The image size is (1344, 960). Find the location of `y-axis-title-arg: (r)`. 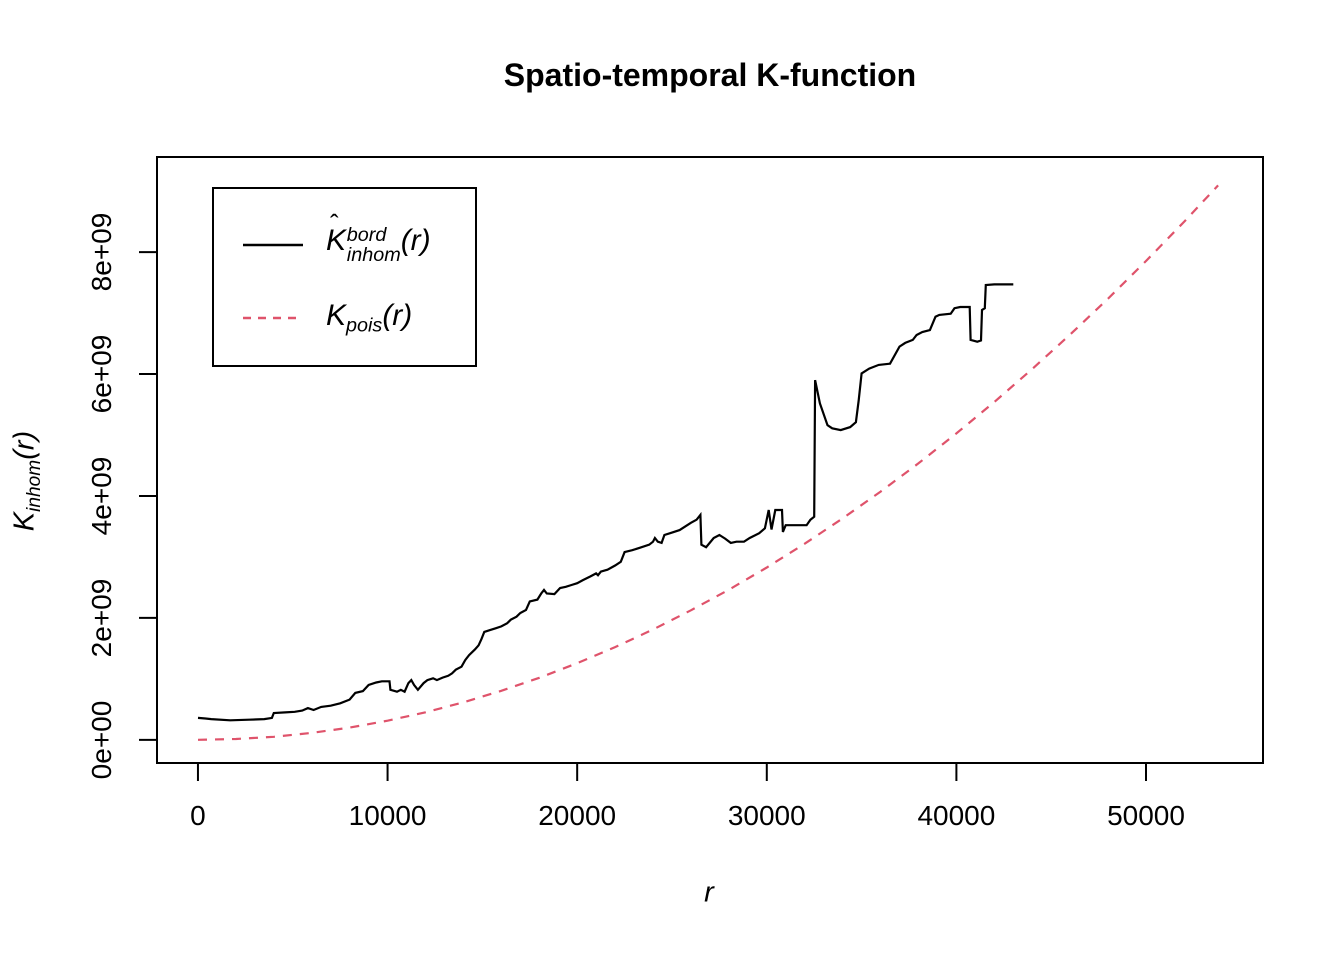

y-axis-title-arg: (r) is located at coordinates (24, 445).